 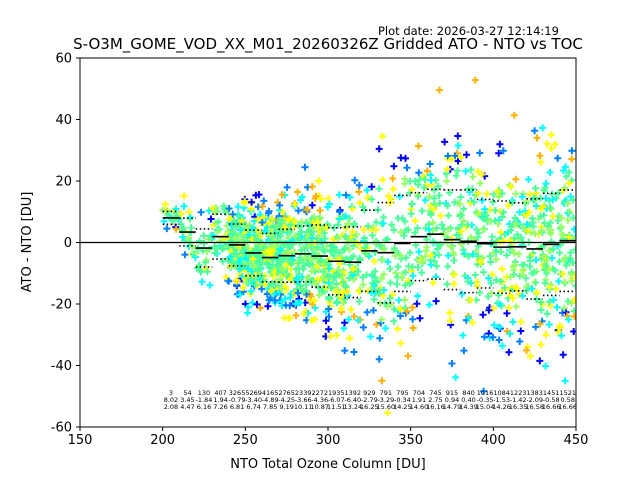 What do you see at coordinates (270, 407) in the screenshot?
I see `bin-std-label: 7.85` at bounding box center [270, 407].